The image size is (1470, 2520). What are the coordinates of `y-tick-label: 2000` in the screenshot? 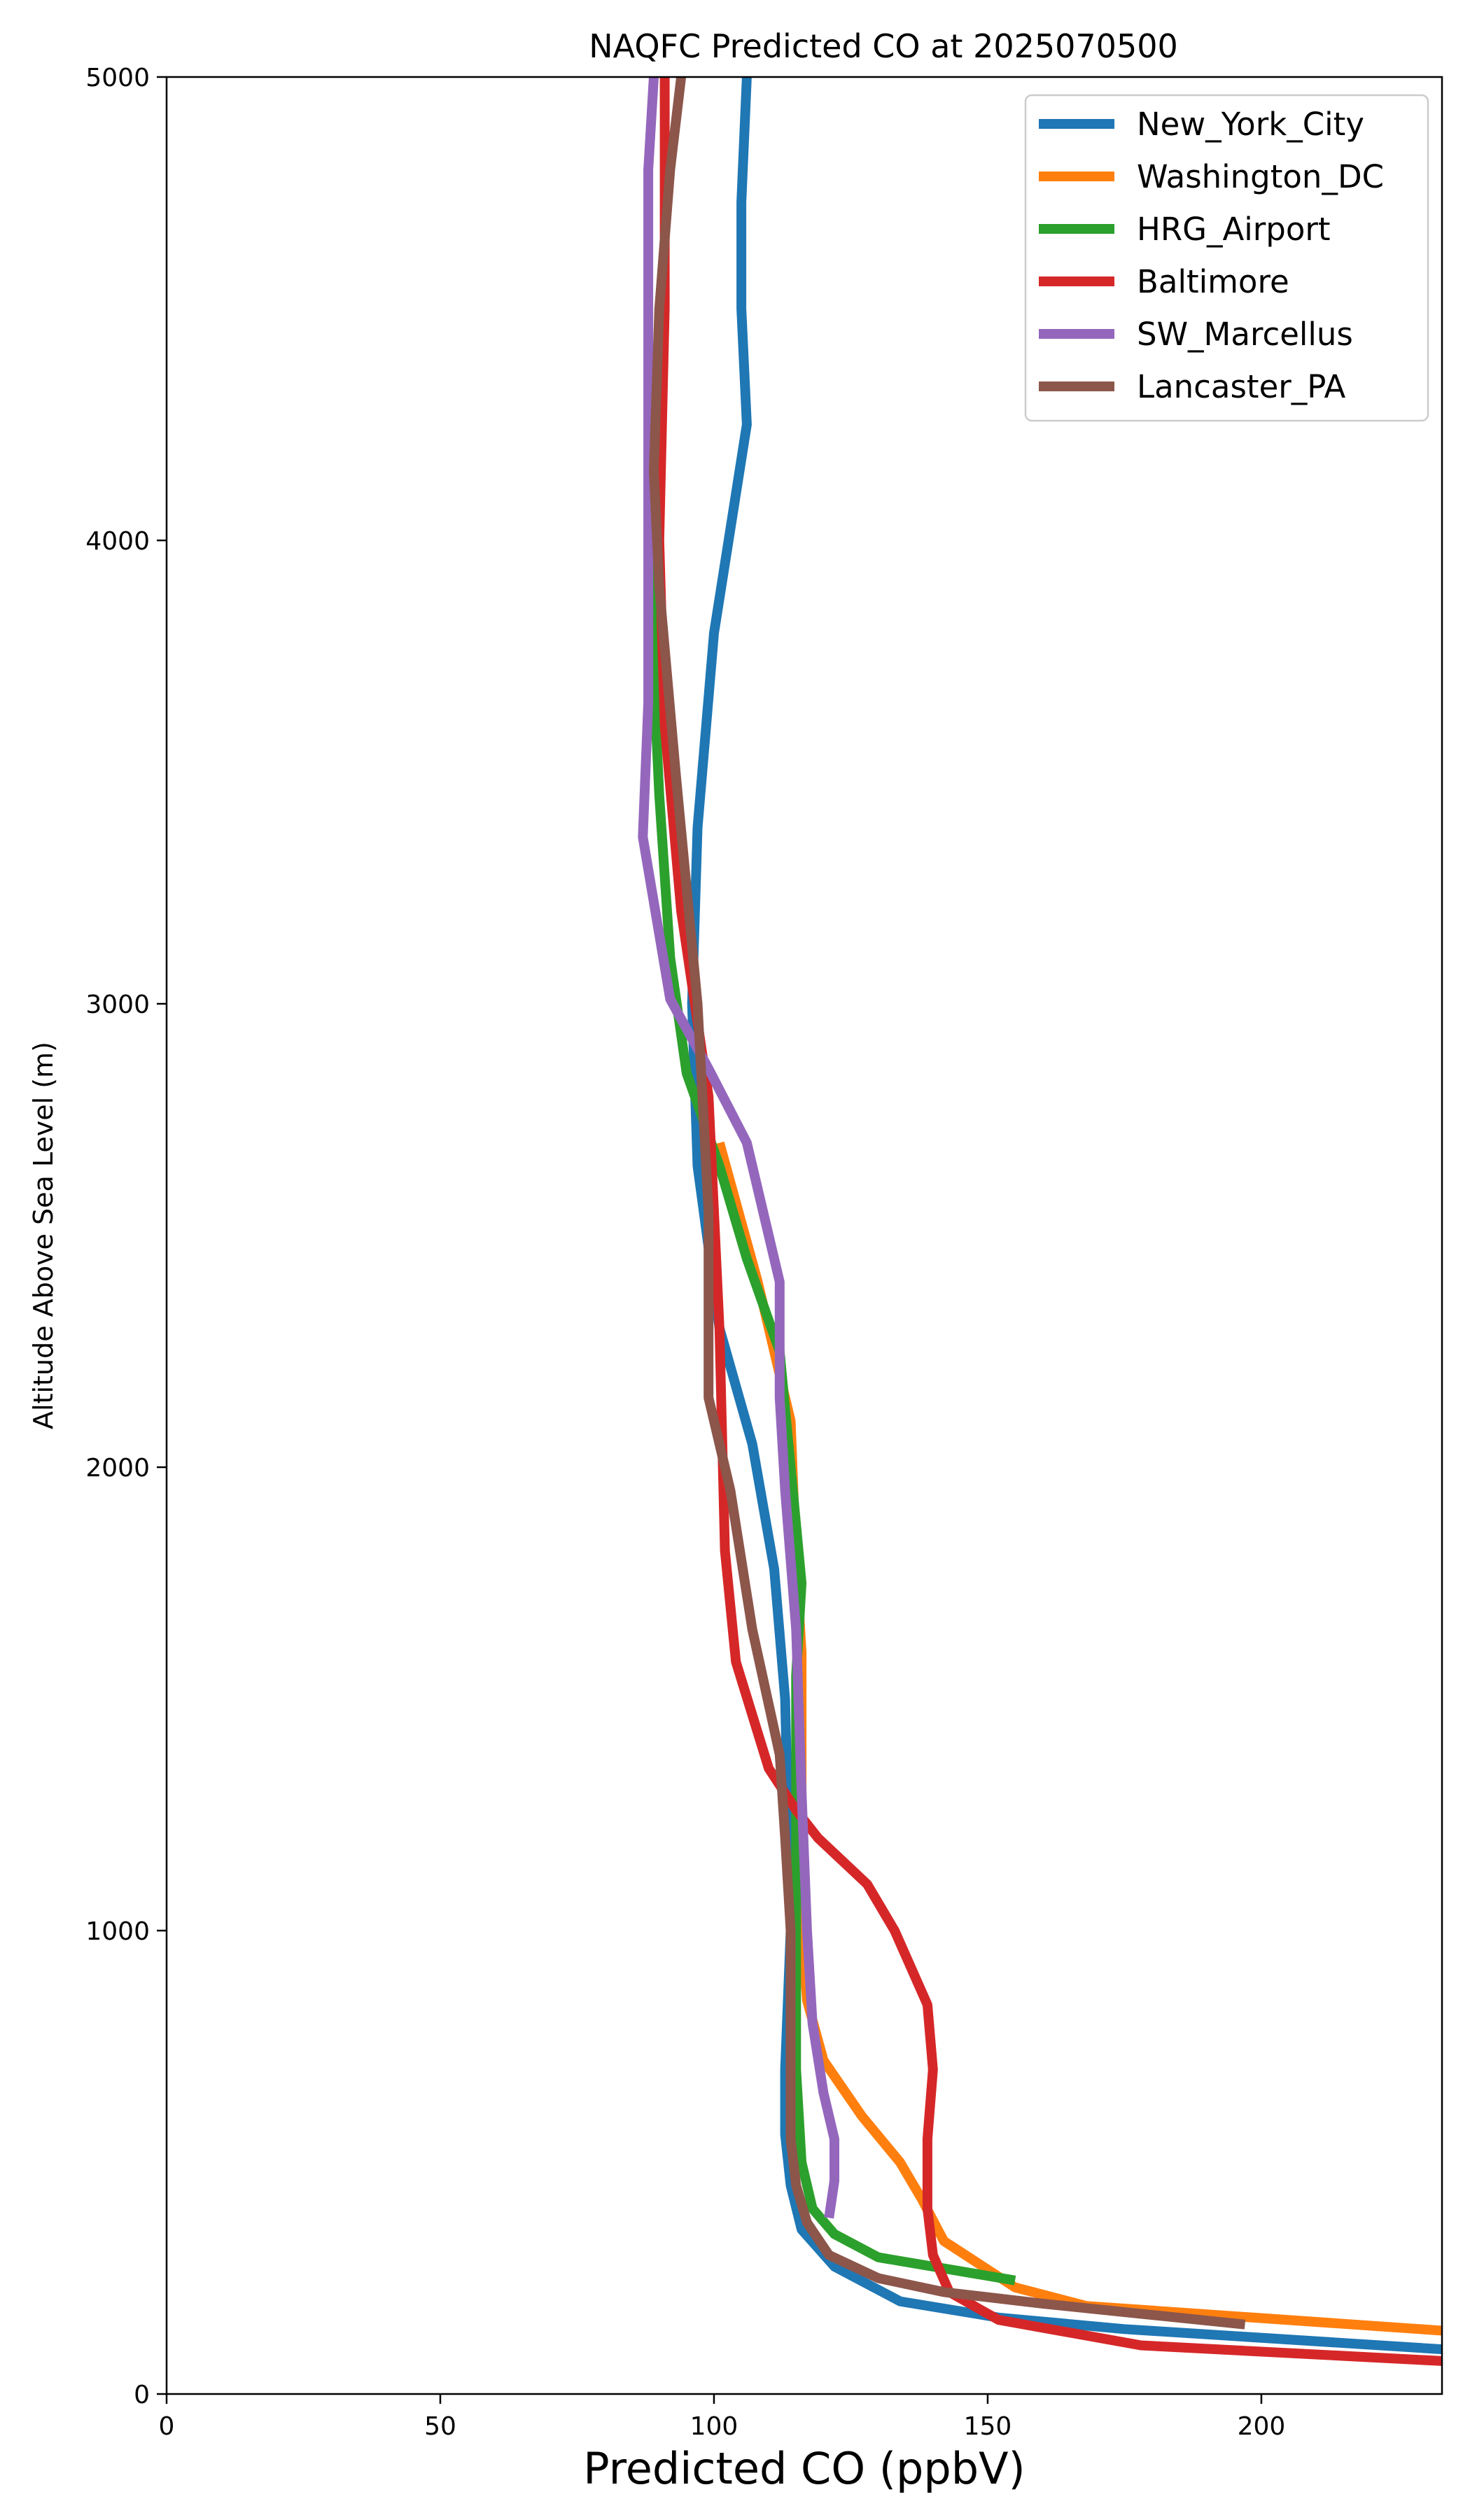 It's located at (117, 1468).